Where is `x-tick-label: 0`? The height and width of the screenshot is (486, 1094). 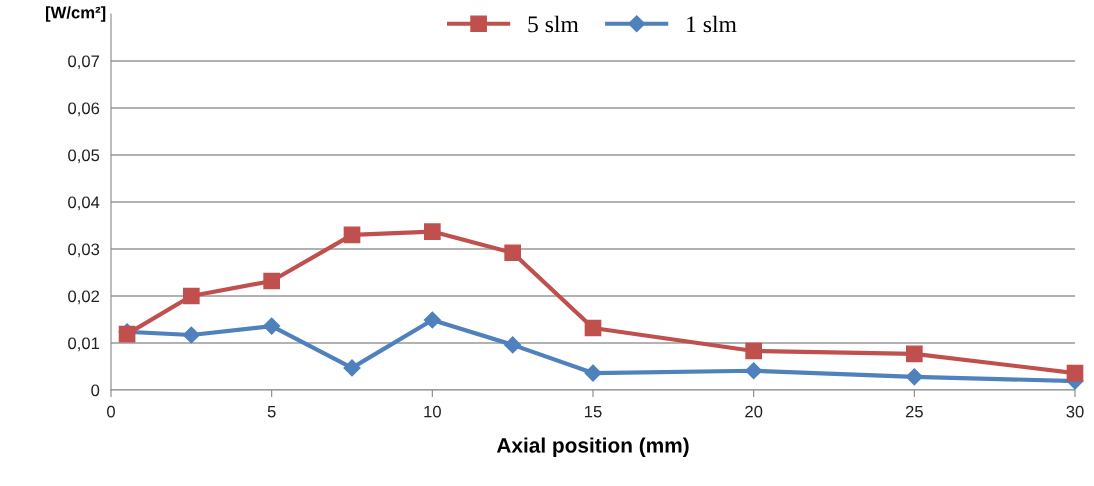 x-tick-label: 0 is located at coordinates (111, 411).